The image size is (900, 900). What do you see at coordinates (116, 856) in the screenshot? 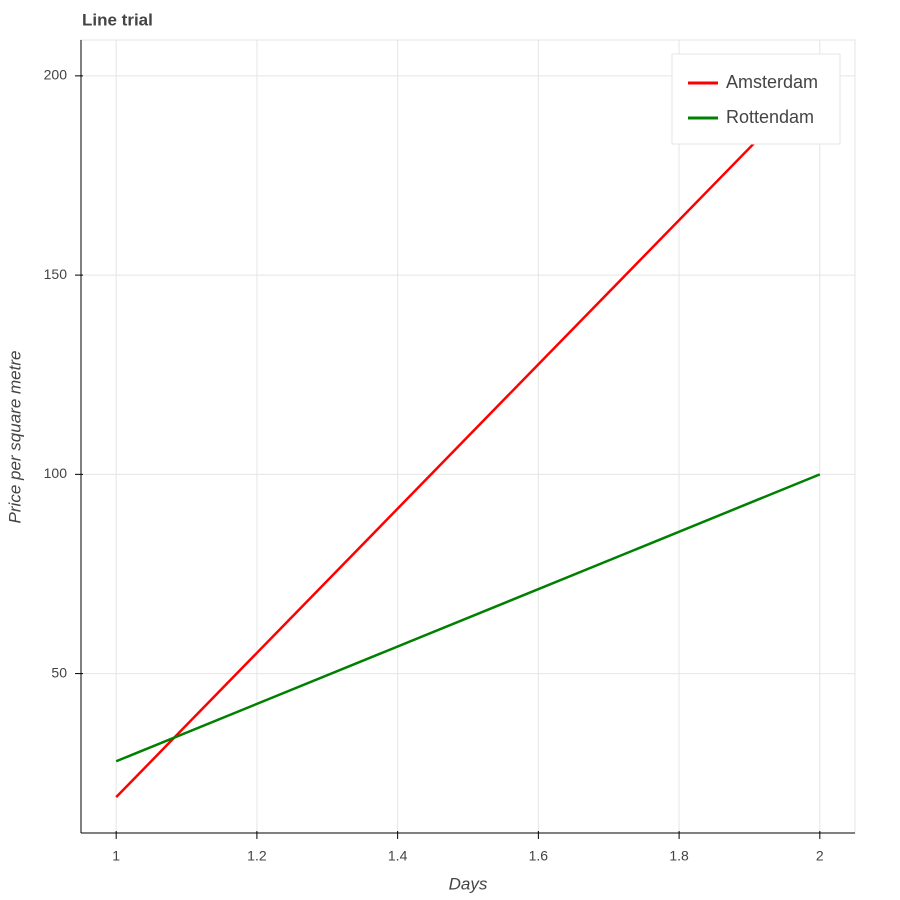
I see `x-tick-label: 1` at bounding box center [116, 856].